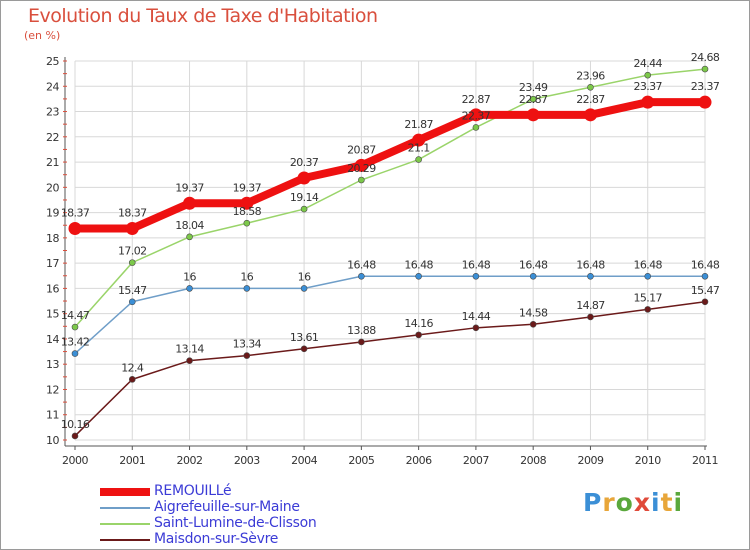 The height and width of the screenshot is (550, 750). Describe the element at coordinates (42, 35) in the screenshot. I see `chart-subtitle: (en %)` at that location.